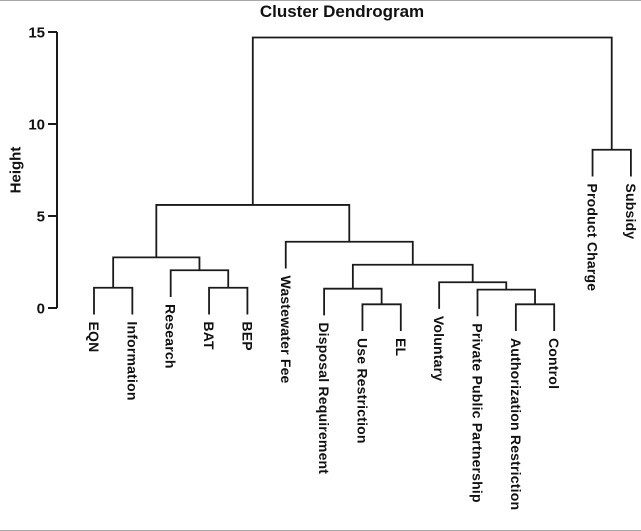 The height and width of the screenshot is (531, 641). I want to click on y-axis-tick-label: 10, so click(36, 125).